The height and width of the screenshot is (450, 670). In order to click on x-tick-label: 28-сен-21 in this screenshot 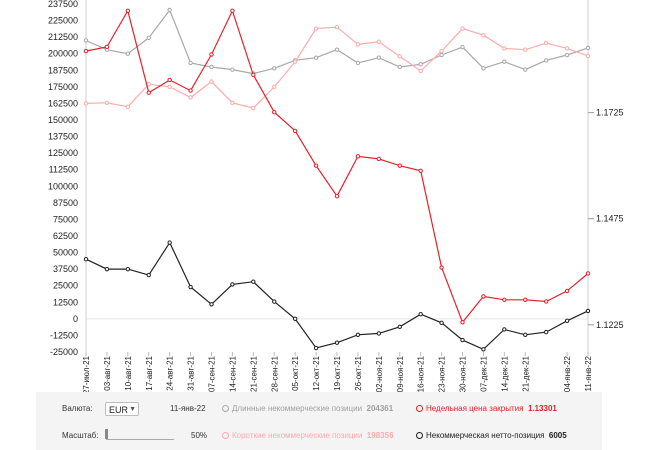, I will do `click(274, 373)`.